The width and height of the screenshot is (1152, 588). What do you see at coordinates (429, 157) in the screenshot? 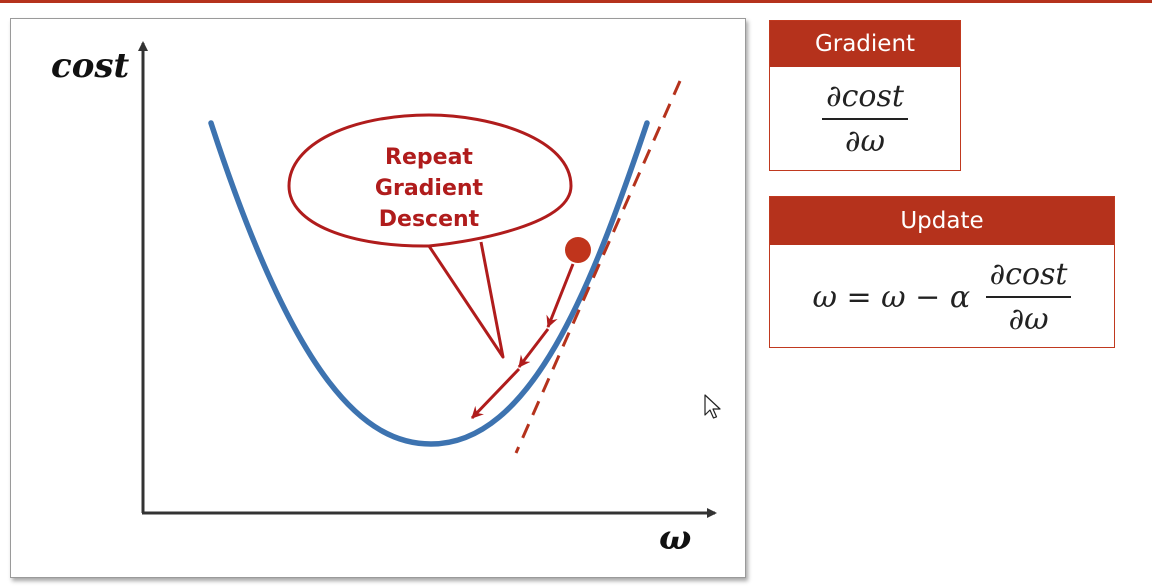
I see `bubble-text-repeat: Repeat` at bounding box center [429, 157].